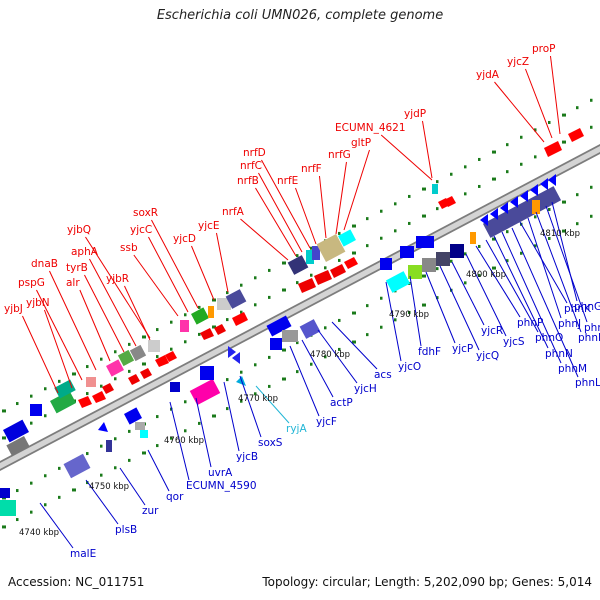 Image resolution: width=600 pixels, height=600 pixels. Describe the element at coordinates (409, 367) in the screenshot. I see `gene-label-yjco: yjcO` at that location.